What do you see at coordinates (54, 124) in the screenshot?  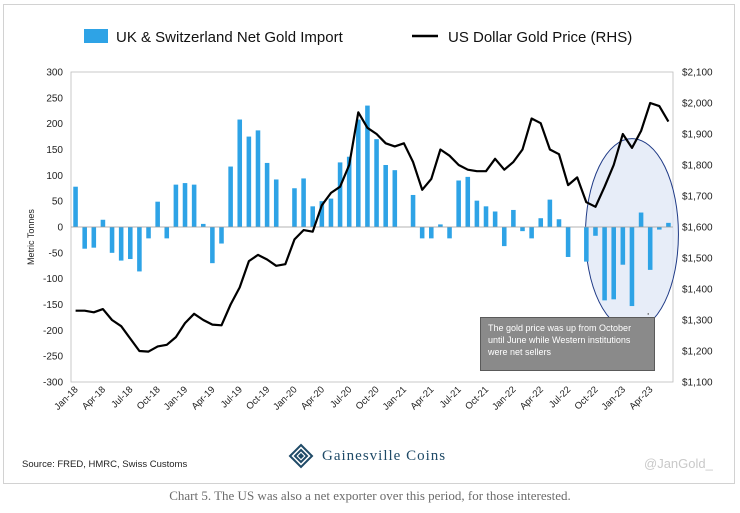 I see `y-left-tick-label: 200` at bounding box center [54, 124].